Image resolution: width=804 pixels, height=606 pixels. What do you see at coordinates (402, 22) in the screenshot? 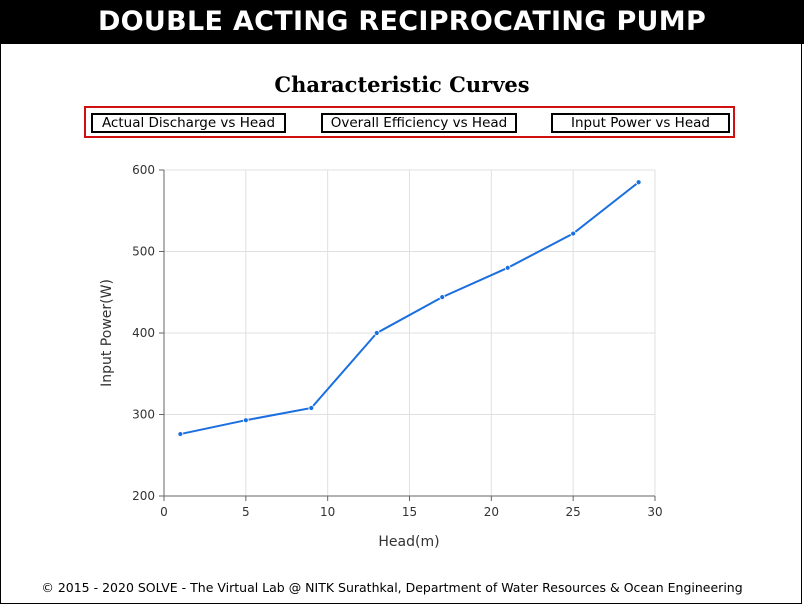
I see `page-header: DOUBLE ACTING RECIPROCATING PUMP` at bounding box center [402, 22].